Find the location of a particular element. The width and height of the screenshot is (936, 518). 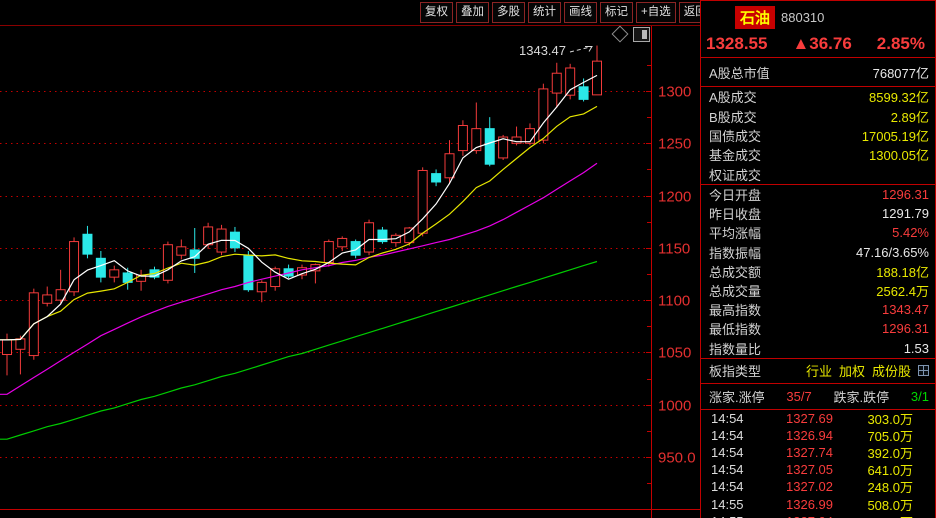

tick-row: 14:55 1326.99 508.0万 is located at coordinates (818, 504).